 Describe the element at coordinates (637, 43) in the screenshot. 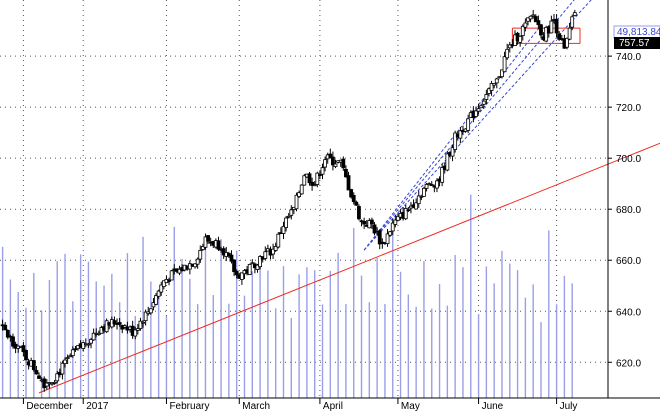

I see `price-badge-box` at that location.